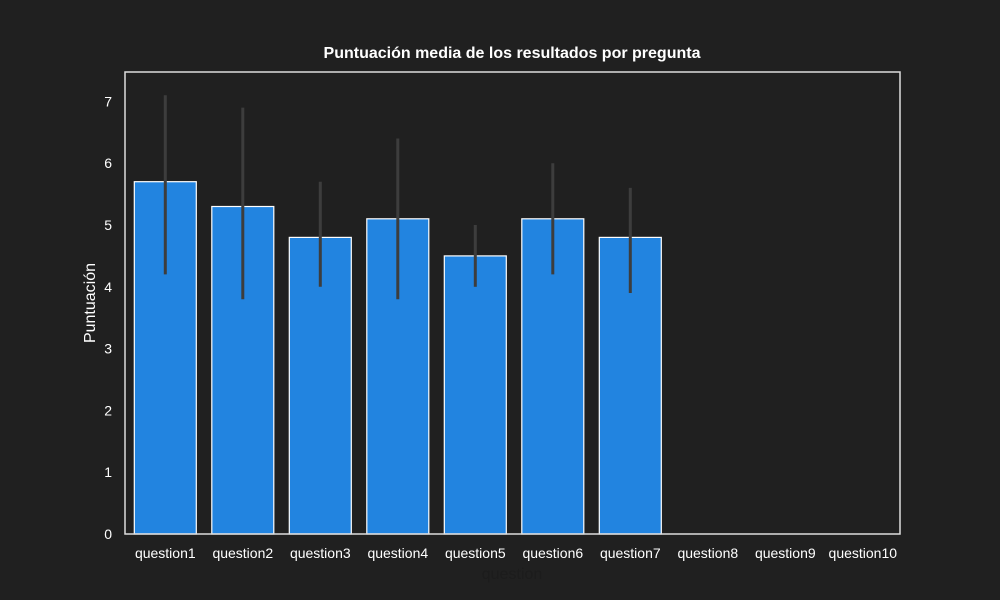 This screenshot has width=1000, height=600. What do you see at coordinates (512, 574) in the screenshot?
I see `x-axis-label: question` at bounding box center [512, 574].